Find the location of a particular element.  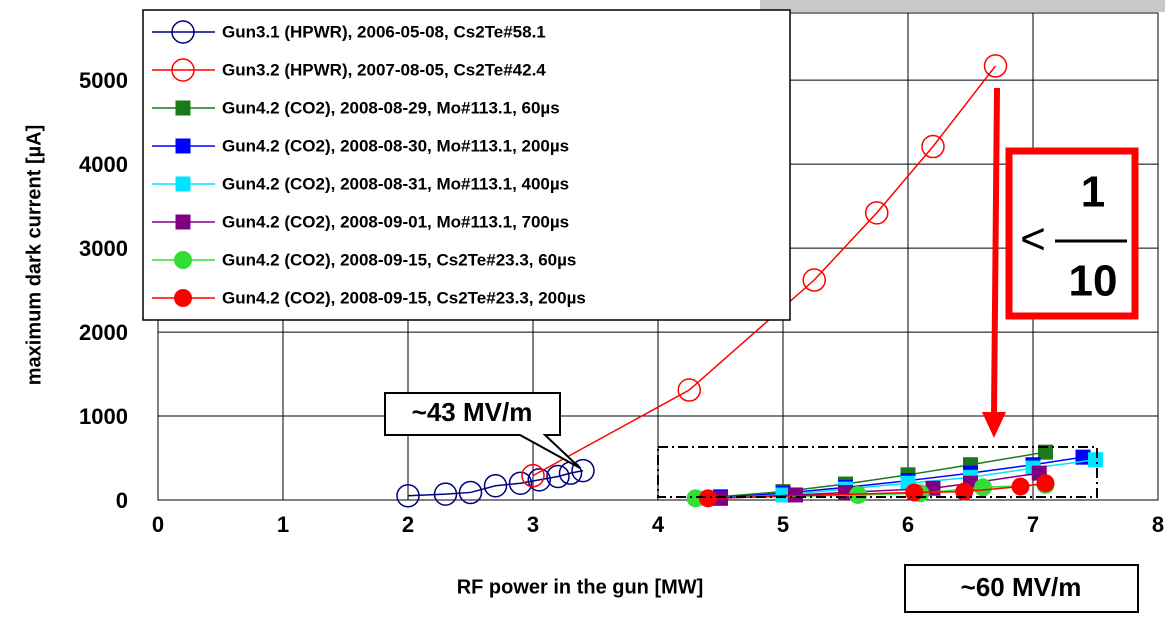

y-tick-label: 1000 is located at coordinates (103, 416).